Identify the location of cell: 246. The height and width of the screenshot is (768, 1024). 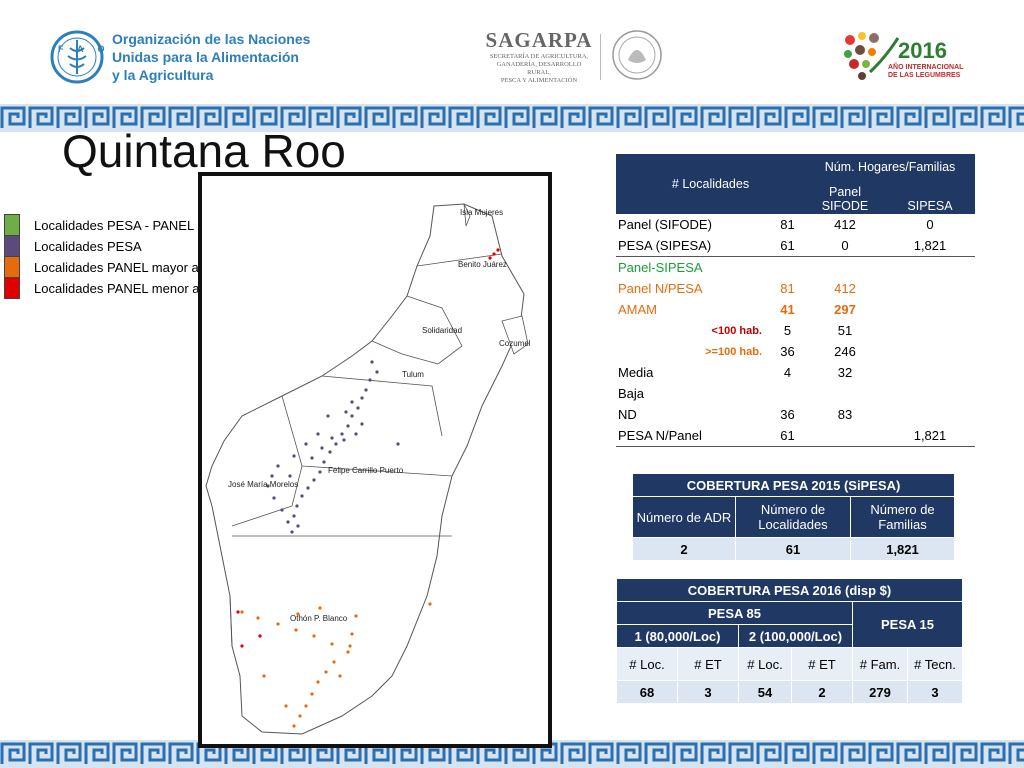
(845, 351).